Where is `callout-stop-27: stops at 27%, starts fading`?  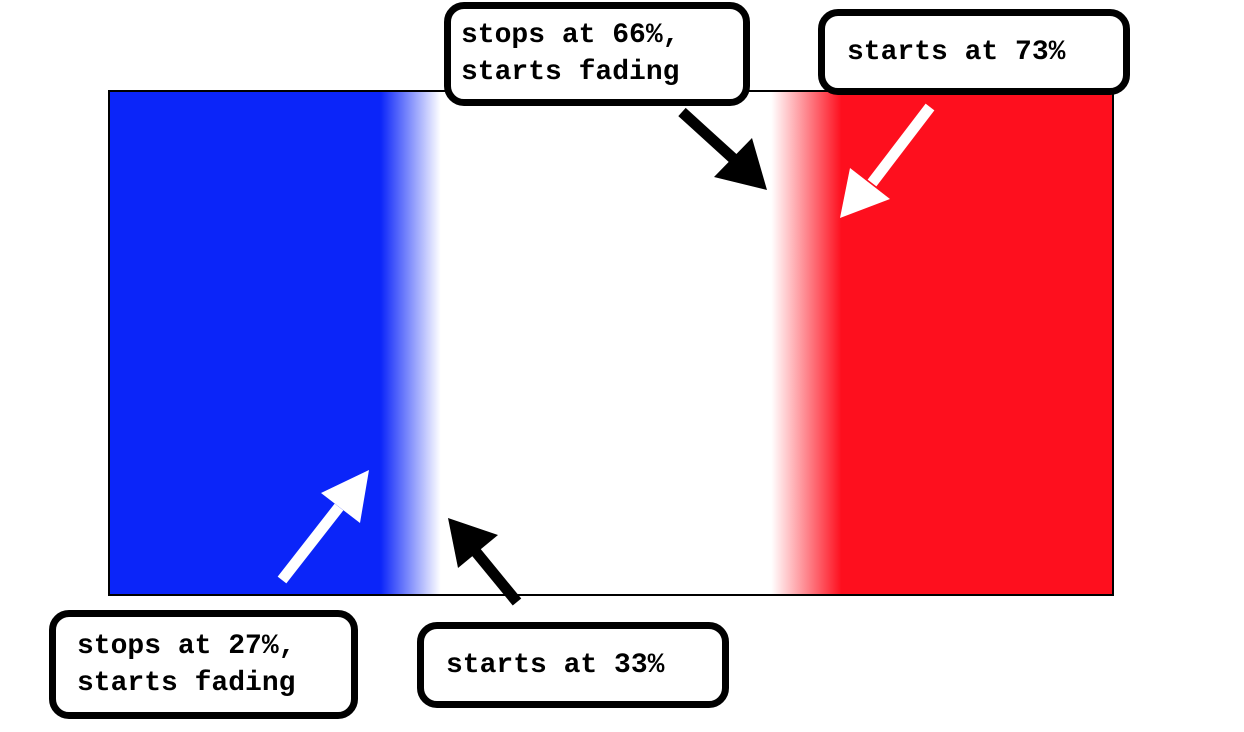
callout-stop-27: stops at 27%, starts fading is located at coordinates (203, 664).